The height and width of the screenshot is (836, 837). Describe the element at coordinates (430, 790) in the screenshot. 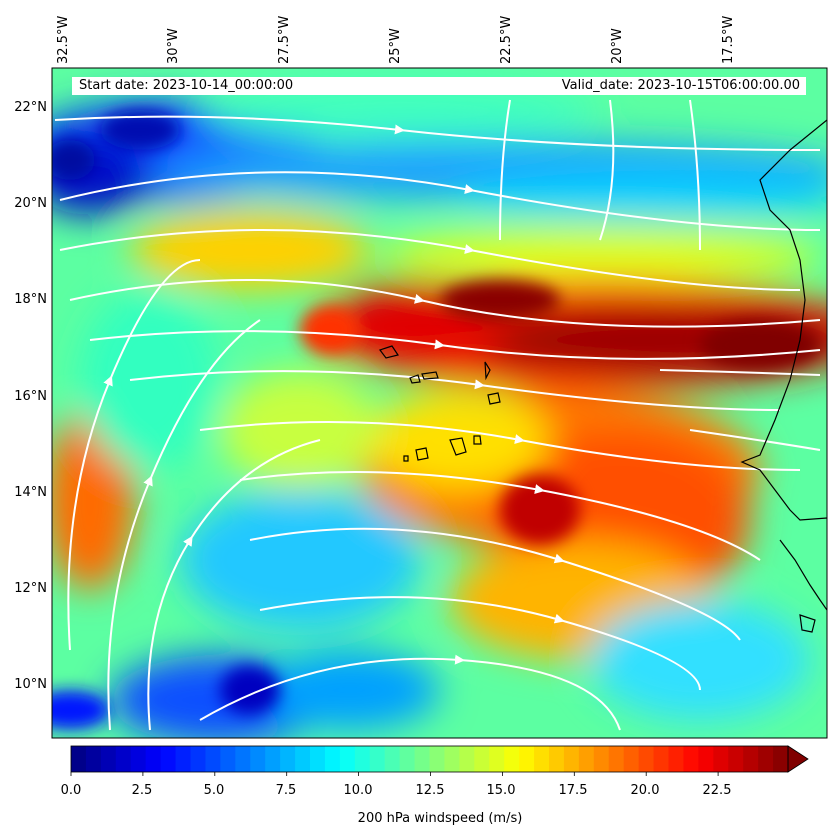

I see `colorbar-tick-label: 12.5` at that location.